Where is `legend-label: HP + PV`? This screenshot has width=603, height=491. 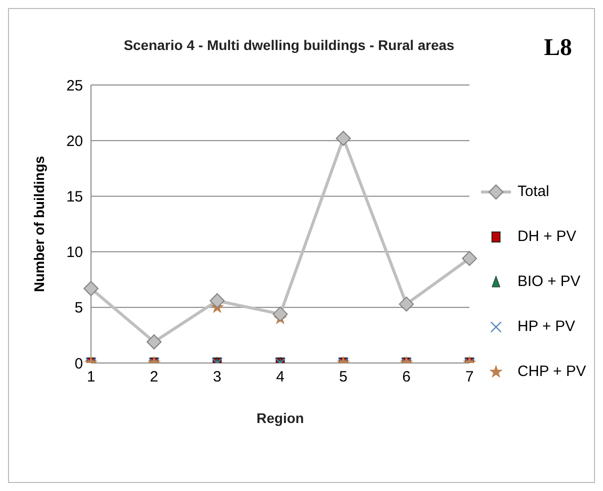
legend-label: HP + PV is located at coordinates (546, 326).